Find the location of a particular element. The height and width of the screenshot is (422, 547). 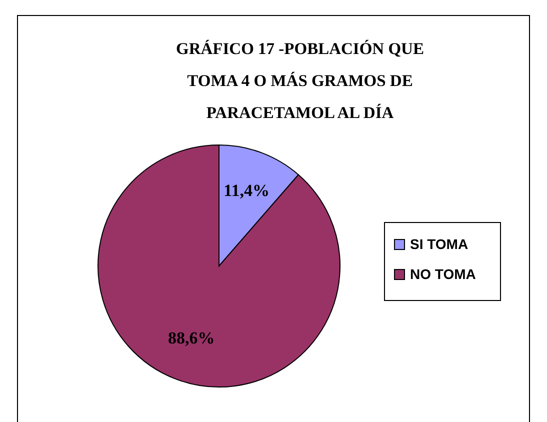

chart-title: GRÁFICO 17 -POBLACIÓN QUE TOMA 4 O MÁS GRAMOS DE PARACETAMOL AL DÍA is located at coordinates (300, 80).